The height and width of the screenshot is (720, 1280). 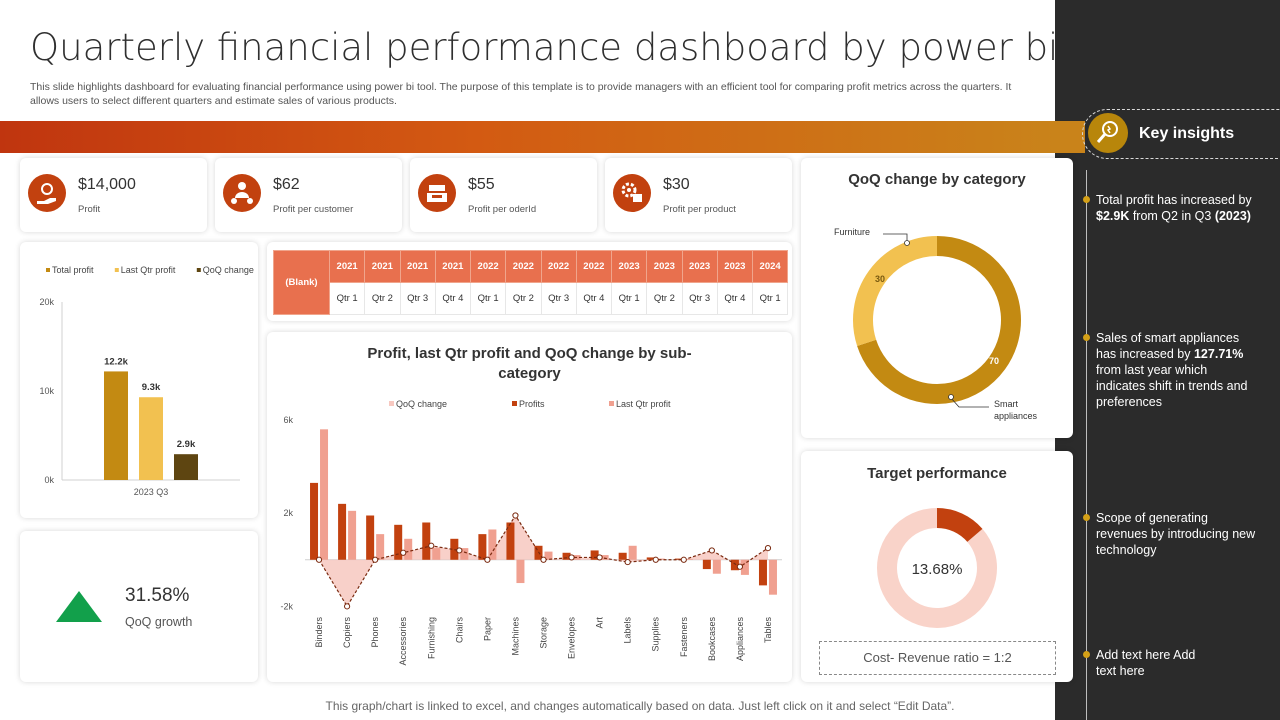 I want to click on bar-qoq-change, so click(x=186, y=467).